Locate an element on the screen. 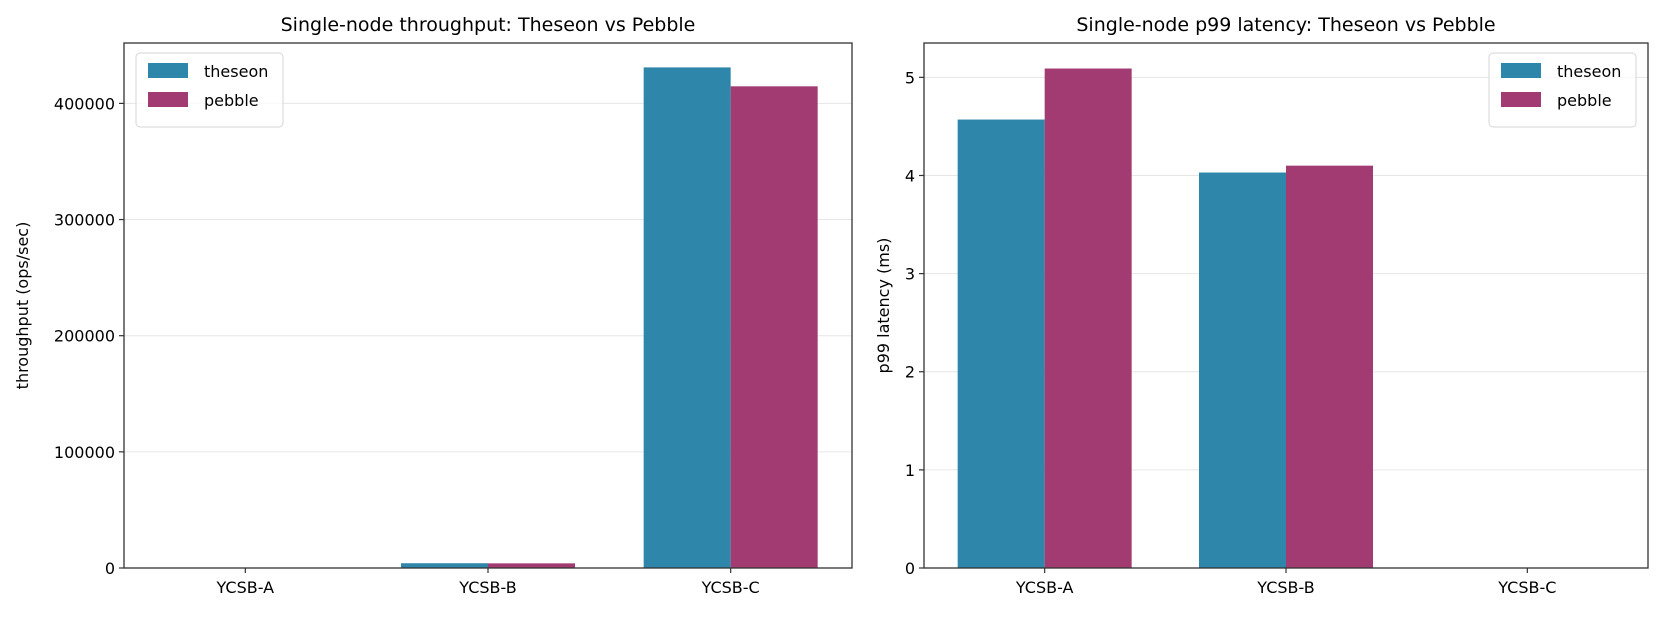 The height and width of the screenshot is (619, 1664). y-tick-label: 1 is located at coordinates (910, 470).